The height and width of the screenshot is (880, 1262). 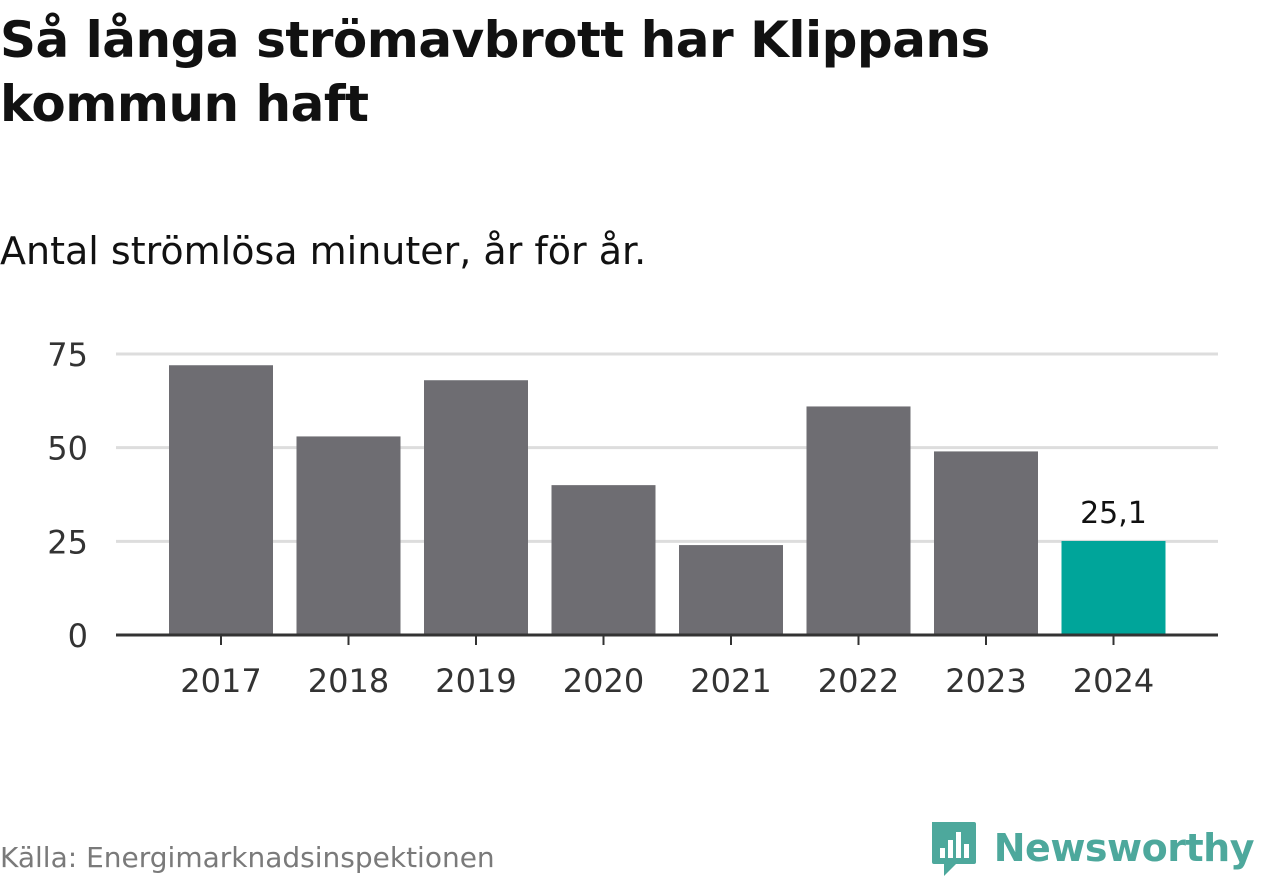 I want to click on bar-2019, so click(x=476, y=507).